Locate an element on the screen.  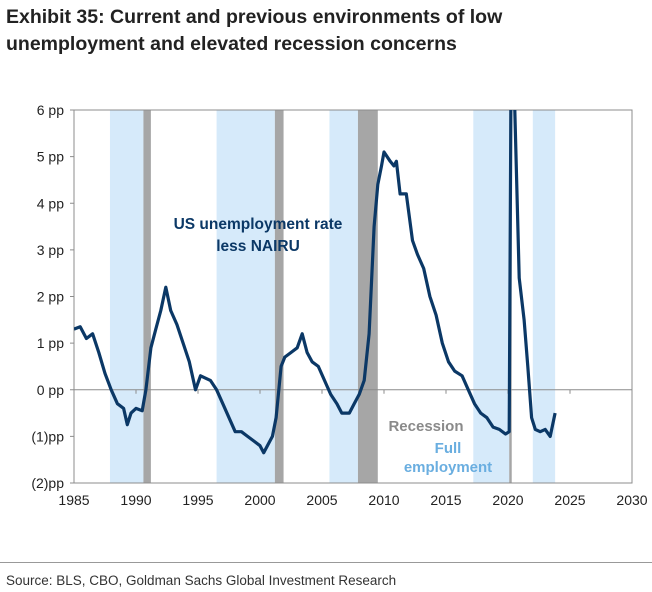
x-tick-label: 2010 is located at coordinates (383, 500).